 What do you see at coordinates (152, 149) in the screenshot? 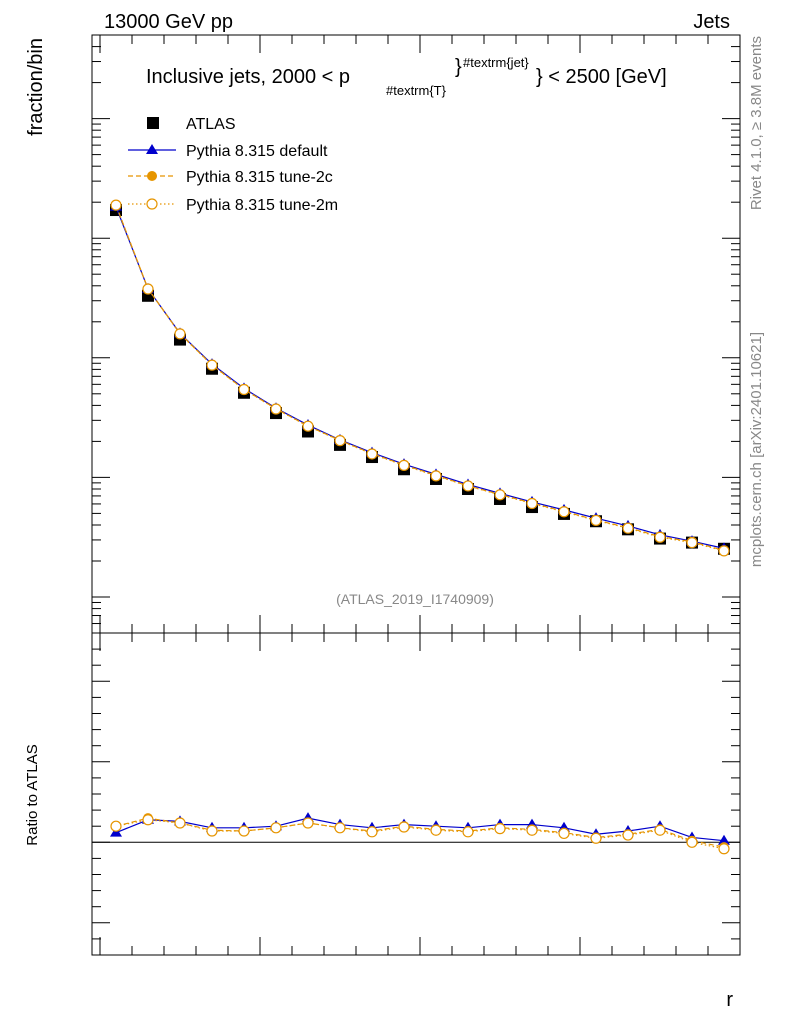
I see `legend-marker-default` at bounding box center [152, 149].